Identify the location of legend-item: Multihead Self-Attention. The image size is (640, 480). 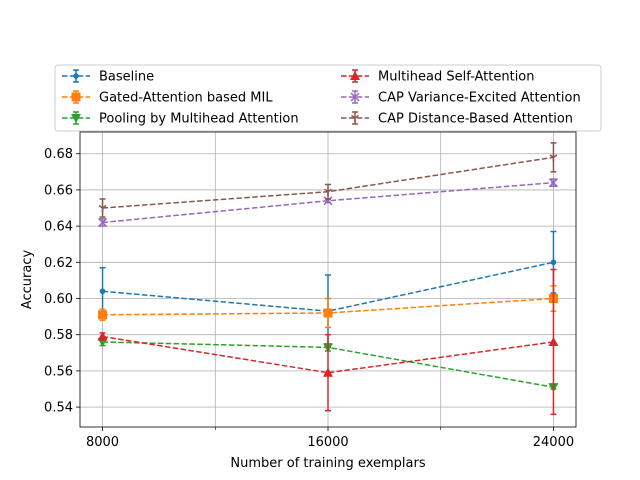
(438, 77).